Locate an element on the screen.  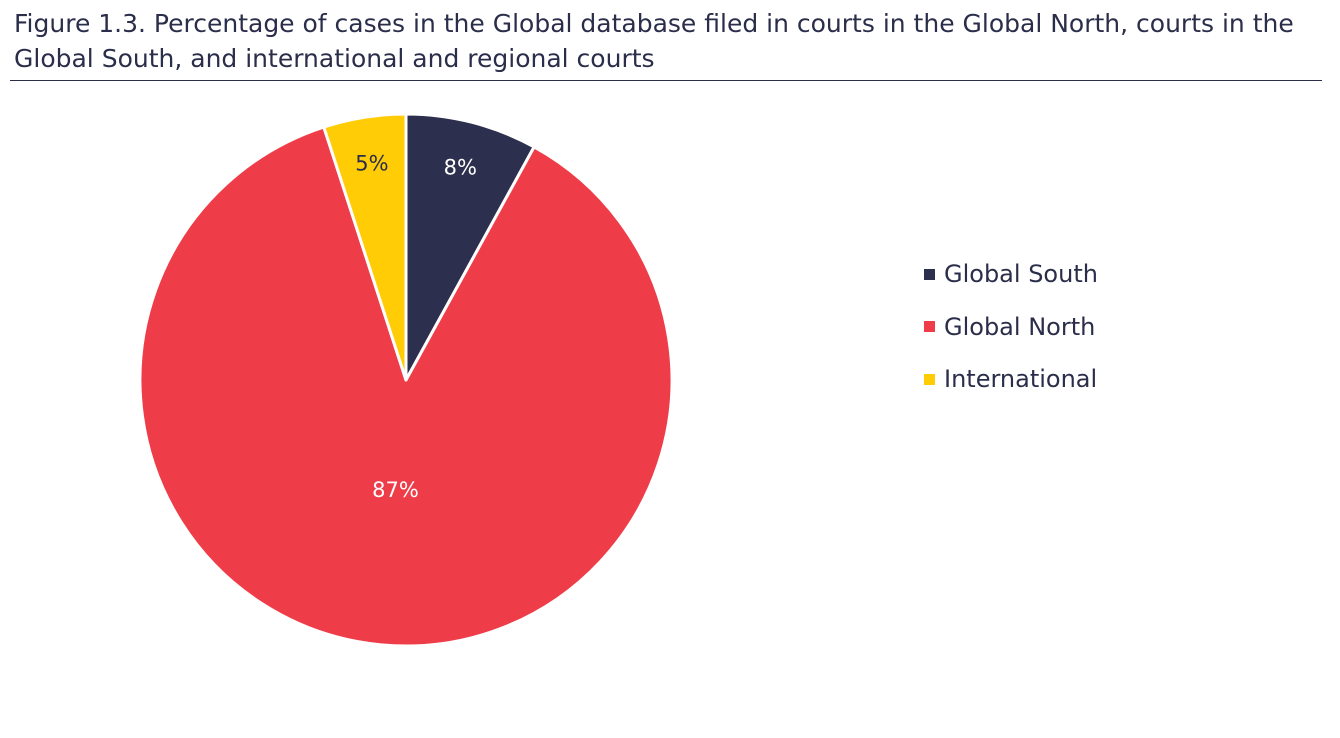
legend-item-international: International is located at coordinates (1011, 379).